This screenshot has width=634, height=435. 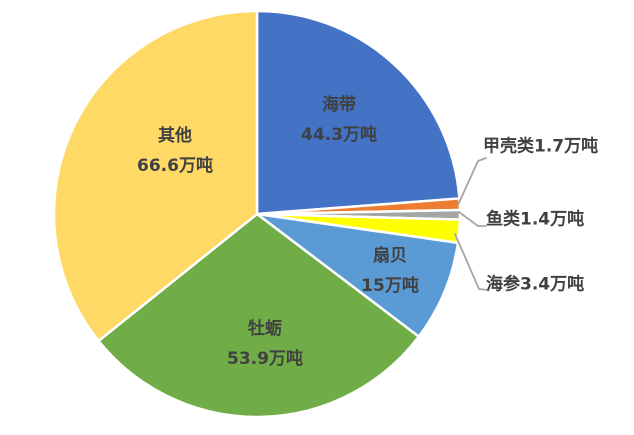 What do you see at coordinates (339, 135) in the screenshot?
I see `slice-value: 44.3万吨` at bounding box center [339, 135].